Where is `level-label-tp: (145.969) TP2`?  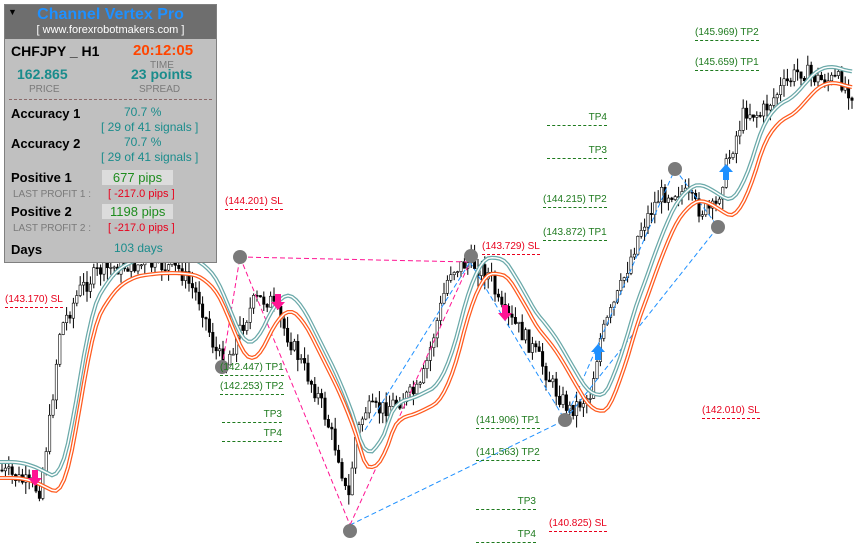 level-label-tp: (145.969) TP2 is located at coordinates (727, 34).